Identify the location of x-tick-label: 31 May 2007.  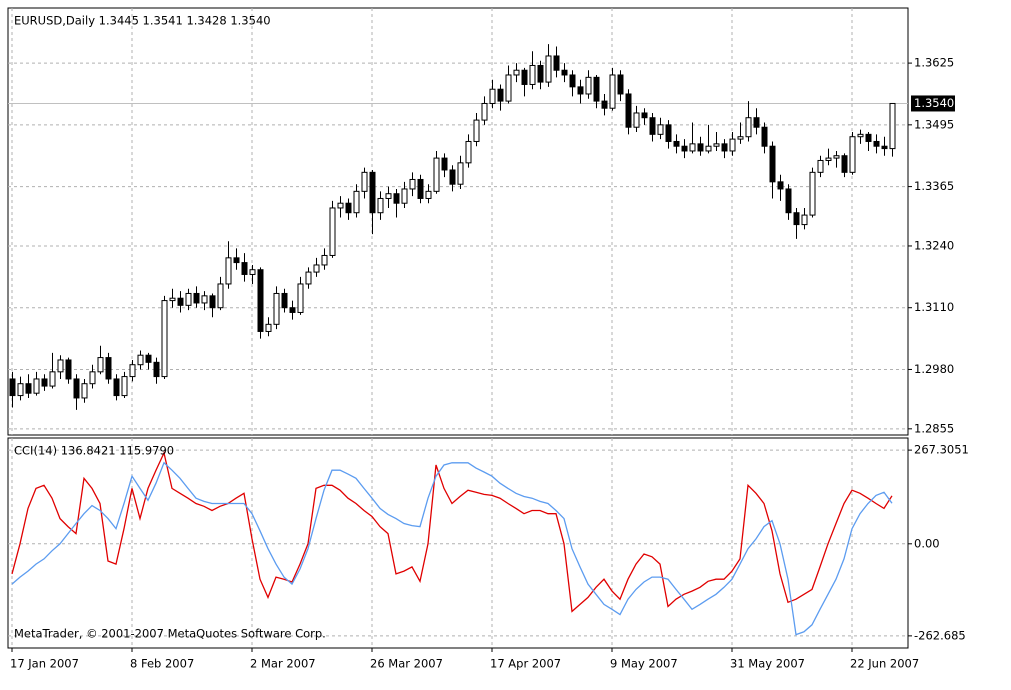
(767, 664).